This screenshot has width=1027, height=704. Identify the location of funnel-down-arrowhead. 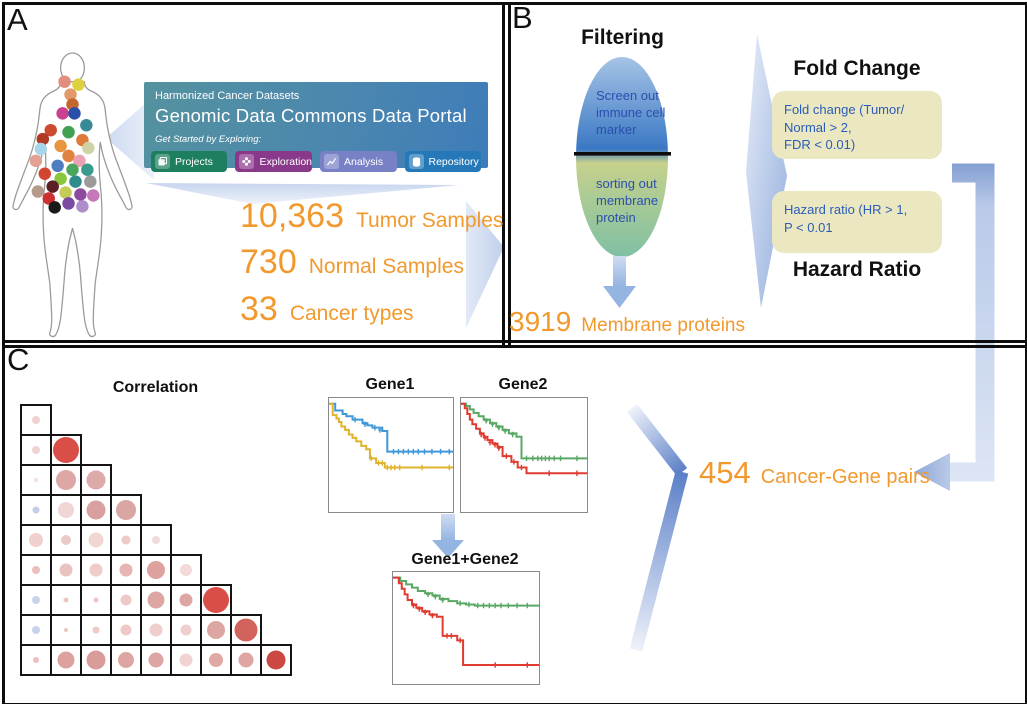
(619, 297).